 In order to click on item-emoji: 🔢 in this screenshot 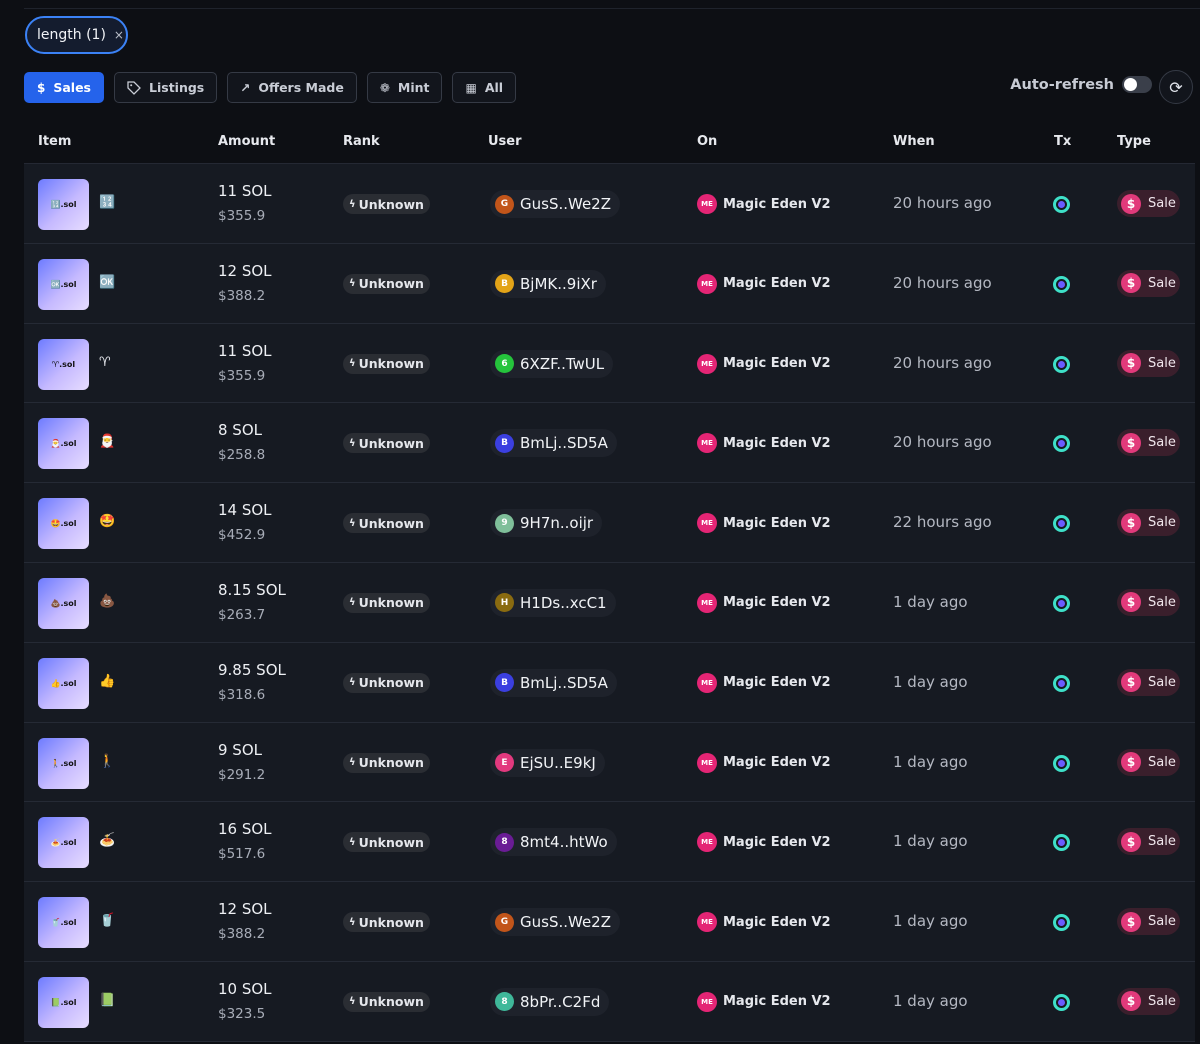, I will do `click(107, 202)`.